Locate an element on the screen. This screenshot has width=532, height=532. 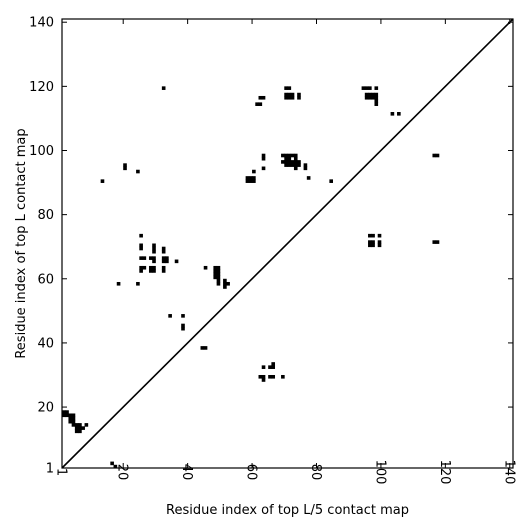
x-tick-label: 140 is located at coordinates (508, 472).